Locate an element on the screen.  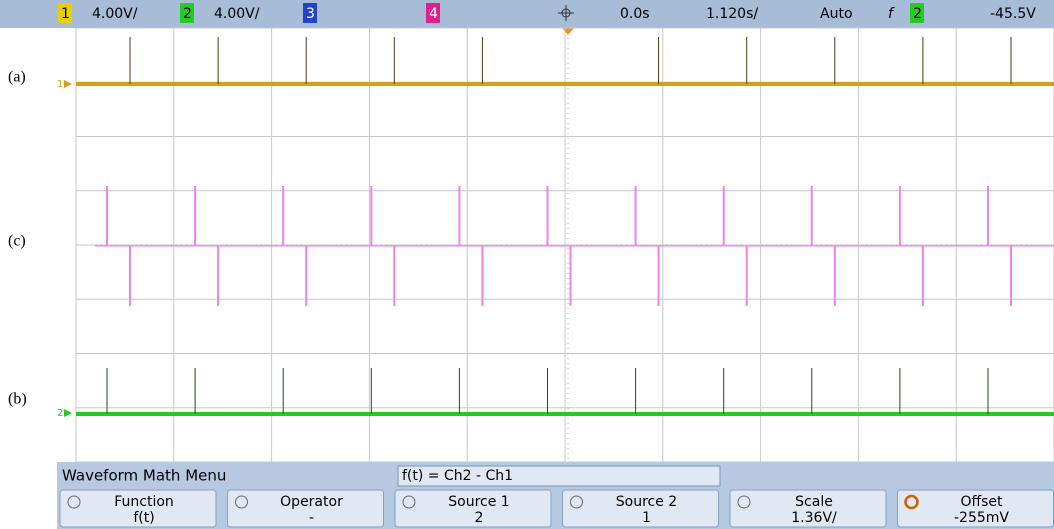
trigger-slope: f is located at coordinates (891, 14).